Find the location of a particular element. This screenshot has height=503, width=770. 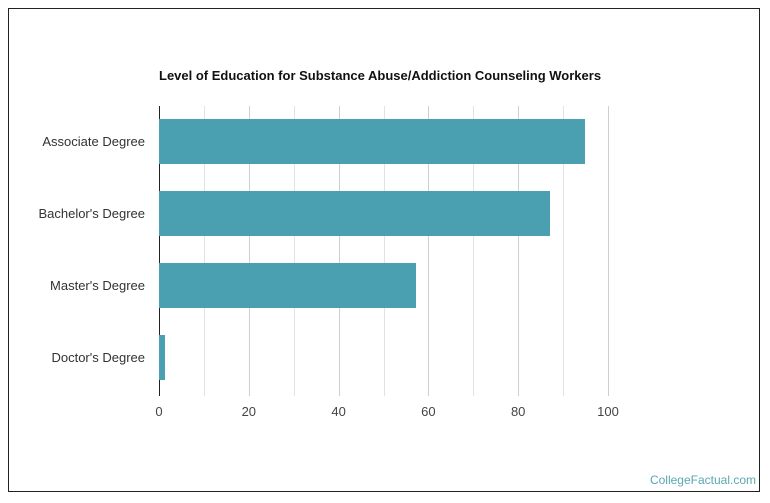

y-axis-line is located at coordinates (159, 251).